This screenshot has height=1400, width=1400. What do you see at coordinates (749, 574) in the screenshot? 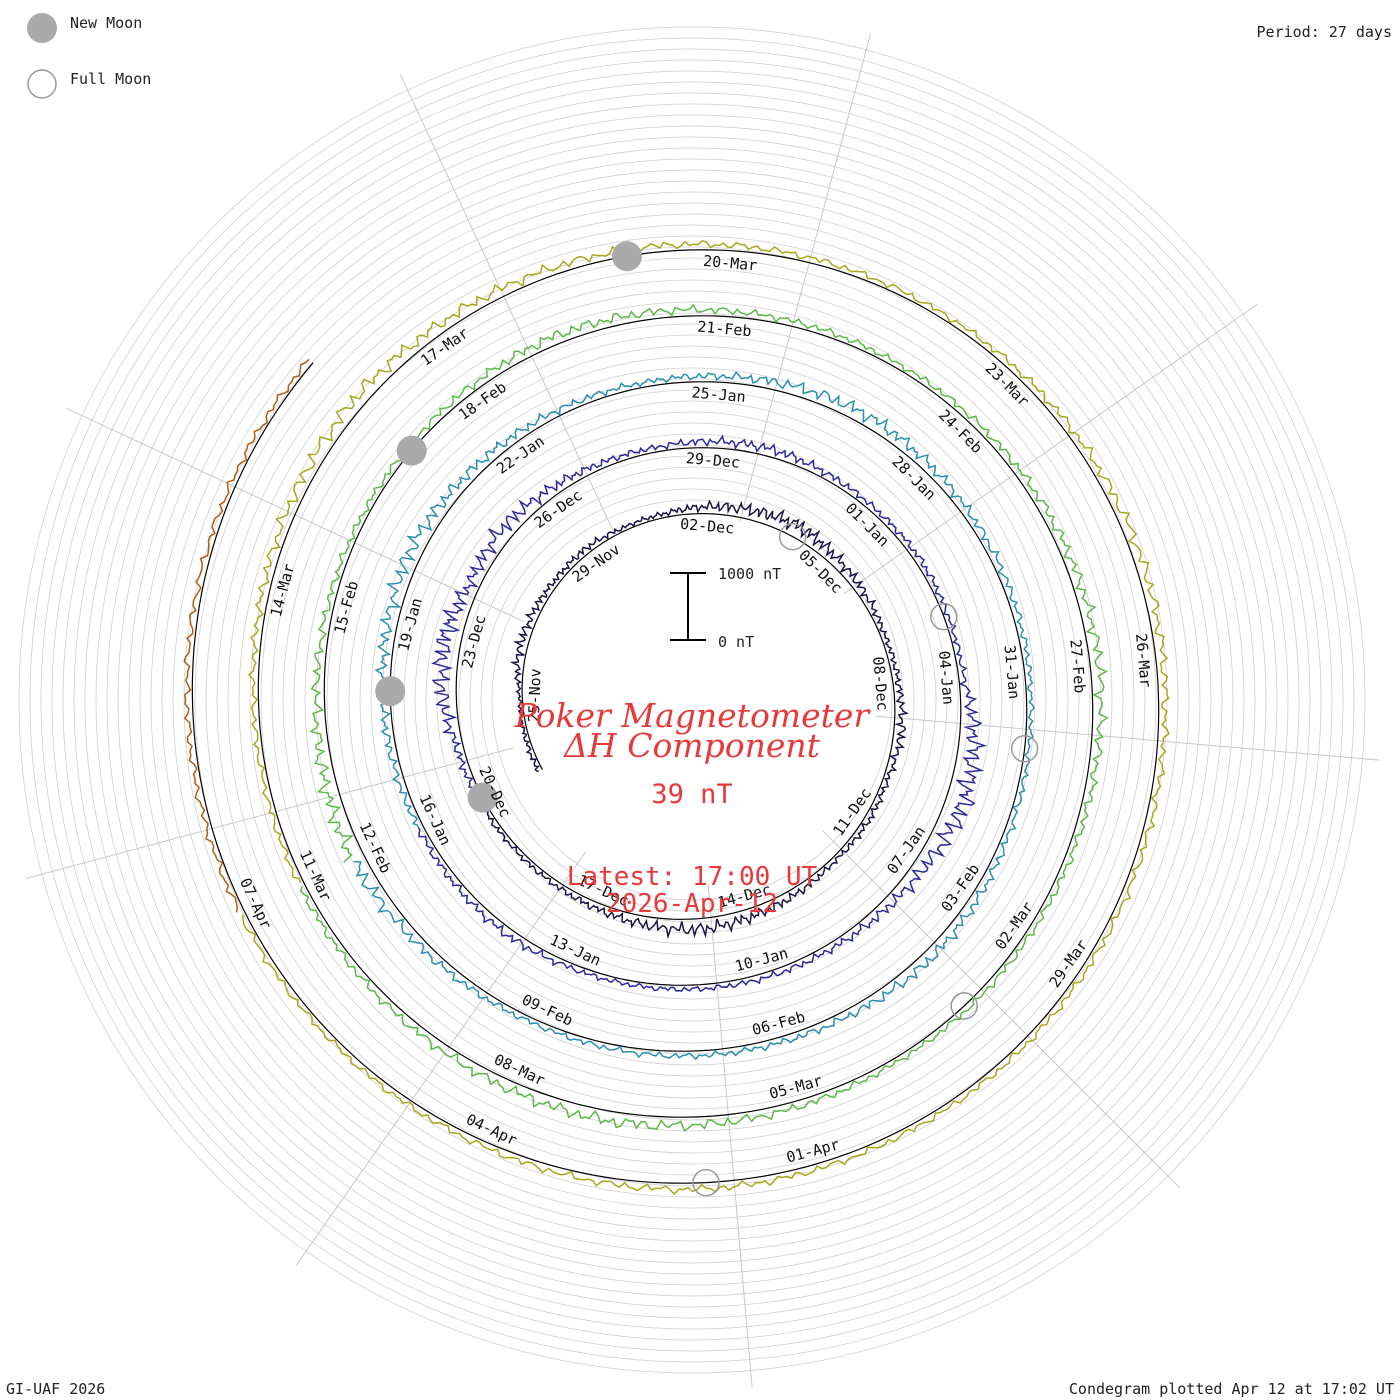
I see `scale-top-label: 1000 nT` at bounding box center [749, 574].